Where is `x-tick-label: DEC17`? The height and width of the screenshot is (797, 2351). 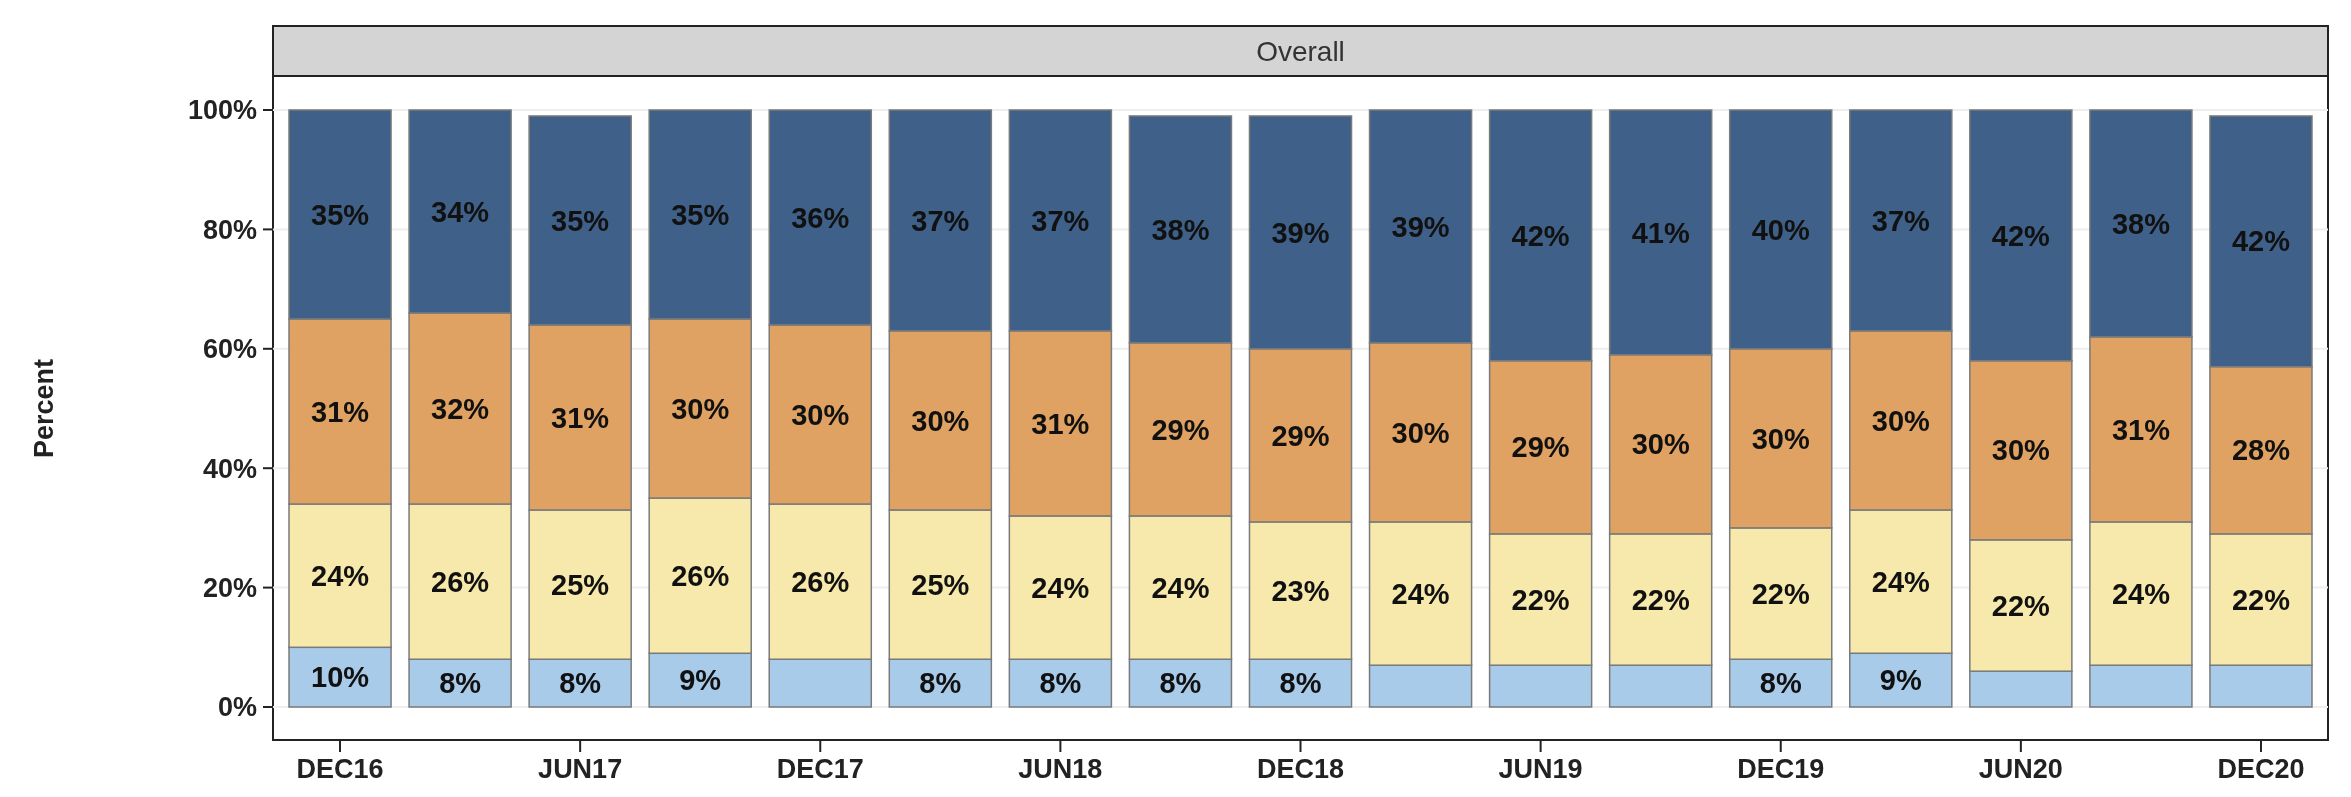 x-tick-label: DEC17 is located at coordinates (820, 769).